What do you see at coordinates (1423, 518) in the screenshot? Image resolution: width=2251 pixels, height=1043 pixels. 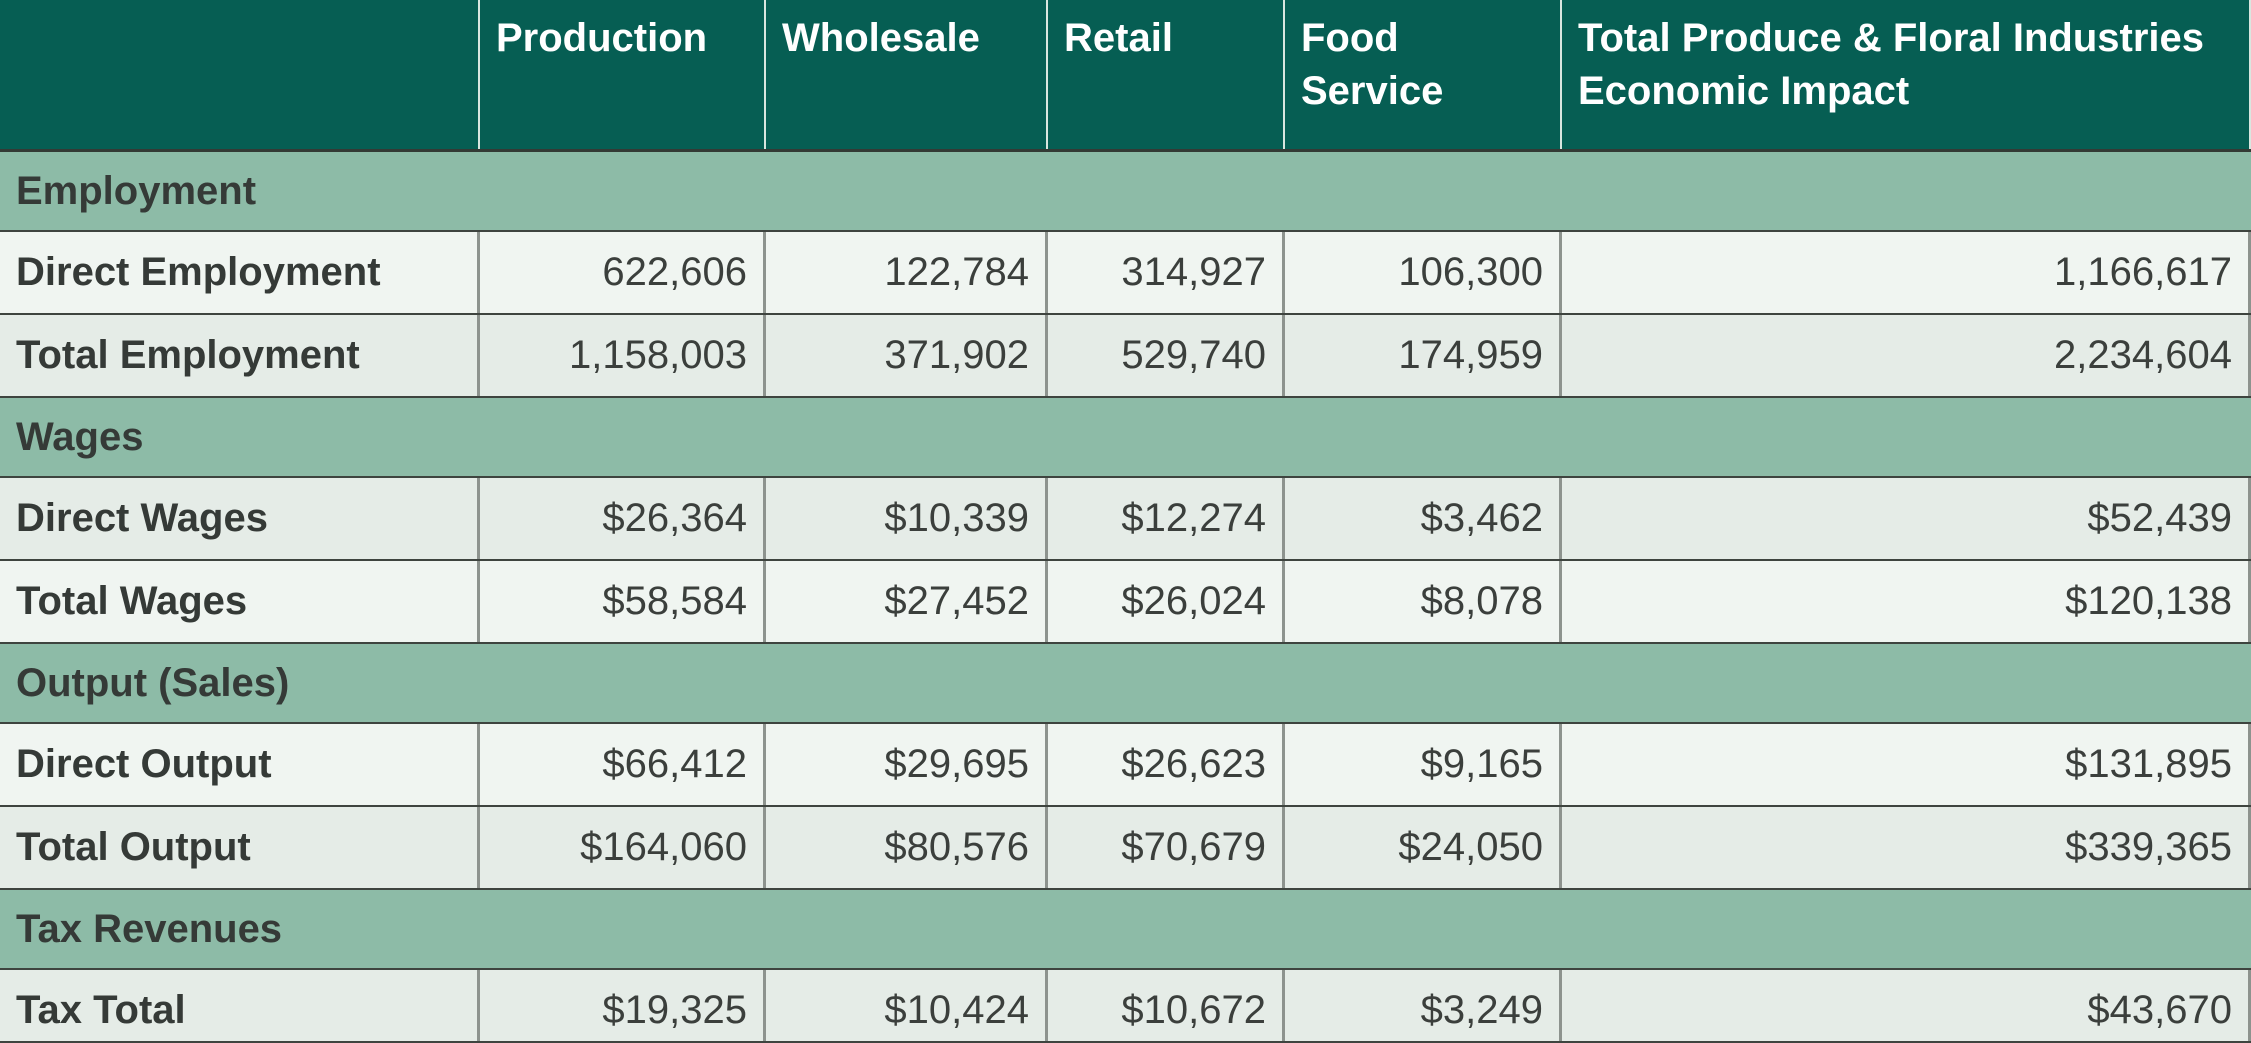 I see `value-cell: $3,462` at bounding box center [1423, 518].